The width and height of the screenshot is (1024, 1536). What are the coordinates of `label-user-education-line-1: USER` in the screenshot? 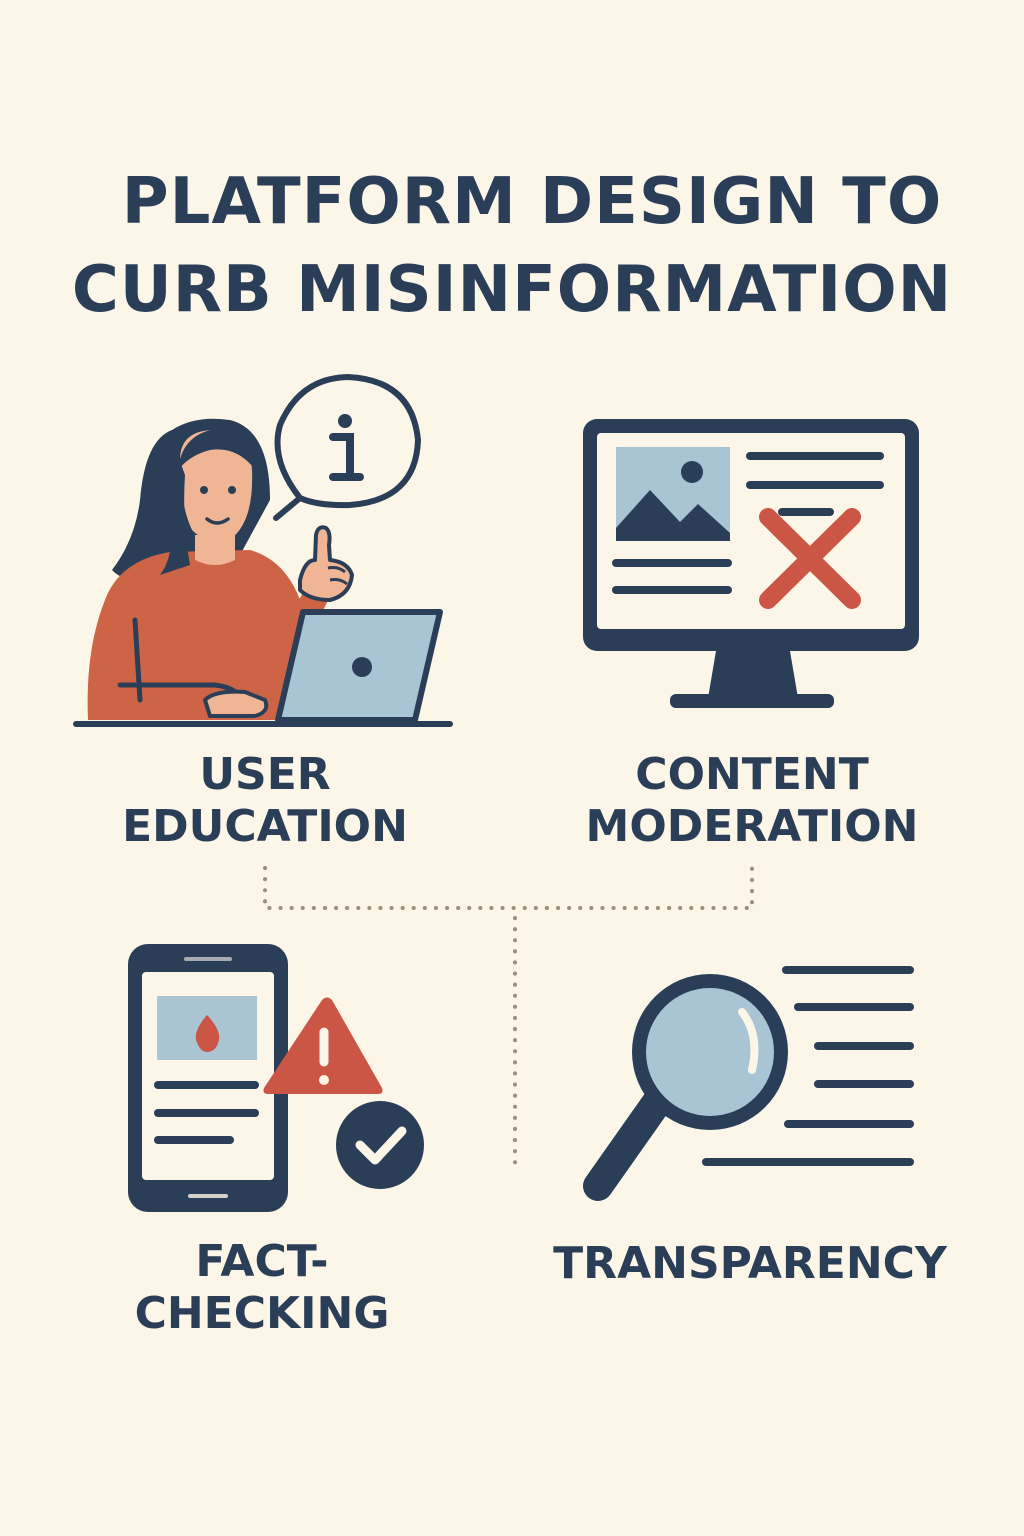 It's located at (265, 774).